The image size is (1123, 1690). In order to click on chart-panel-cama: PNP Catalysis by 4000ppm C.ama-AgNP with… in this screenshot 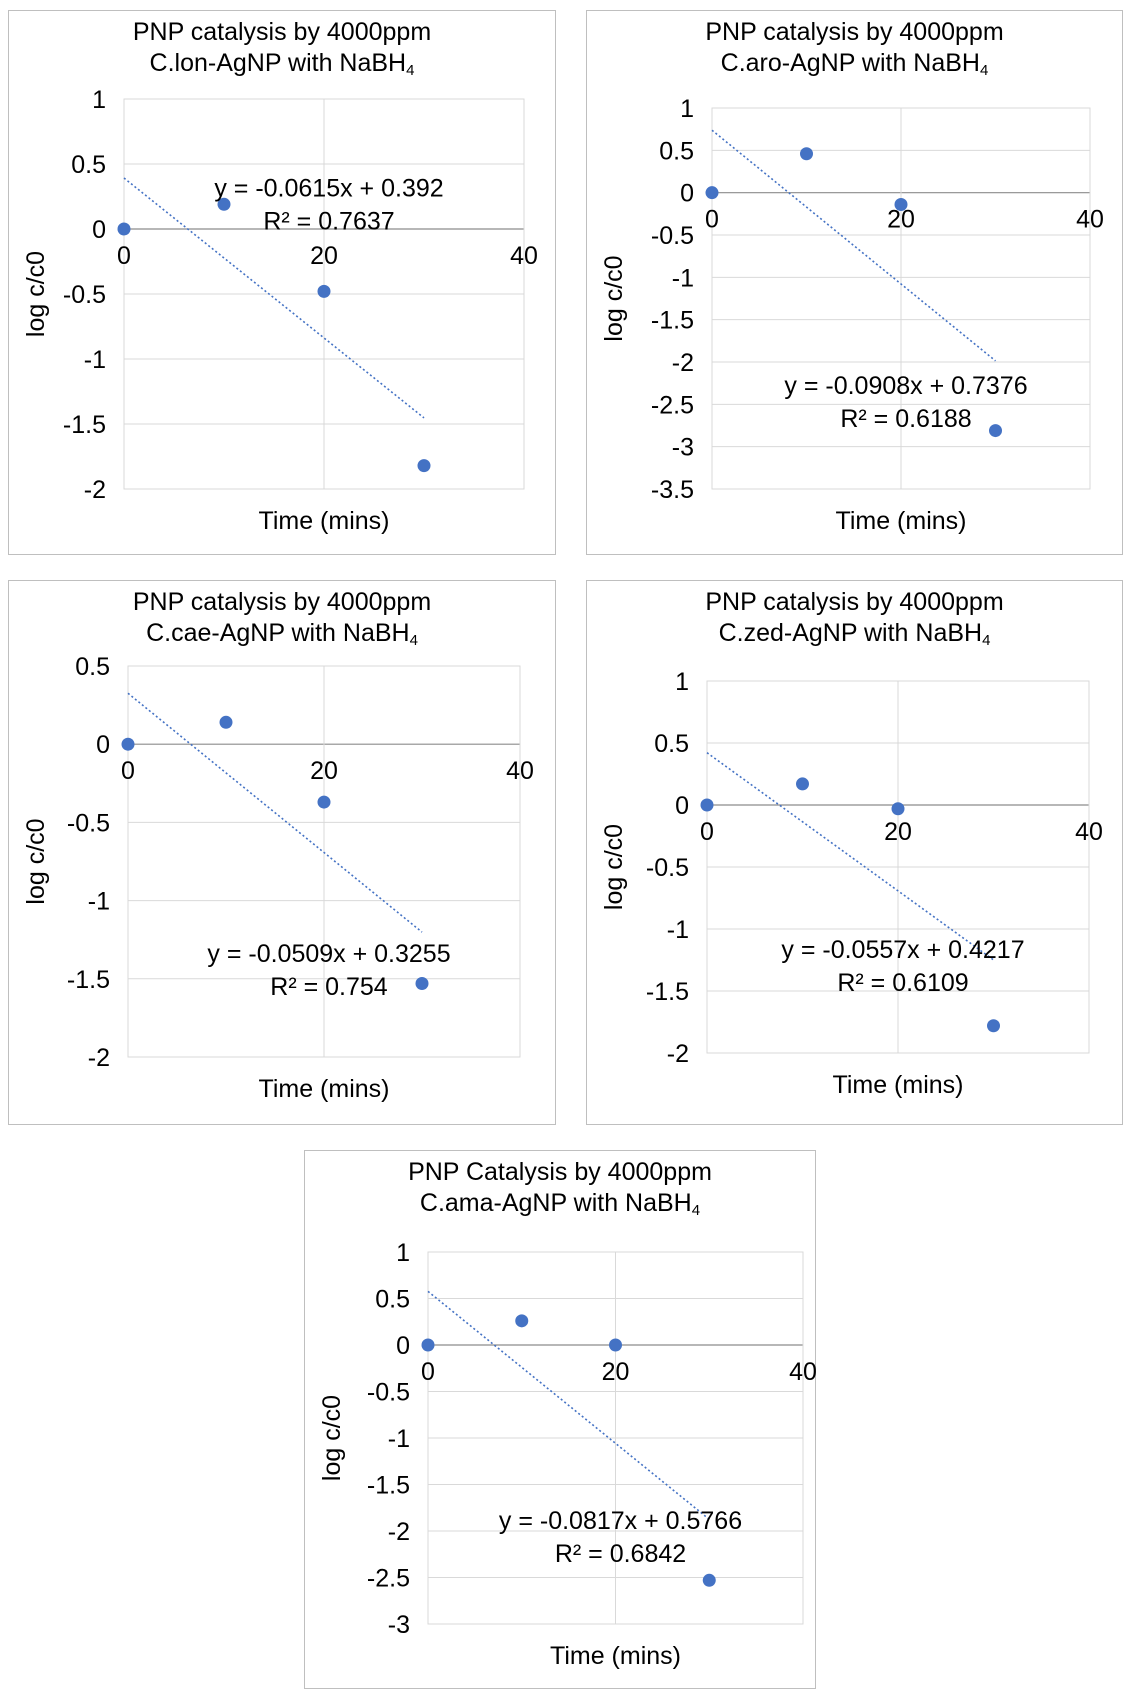, I will do `click(560, 1419)`.